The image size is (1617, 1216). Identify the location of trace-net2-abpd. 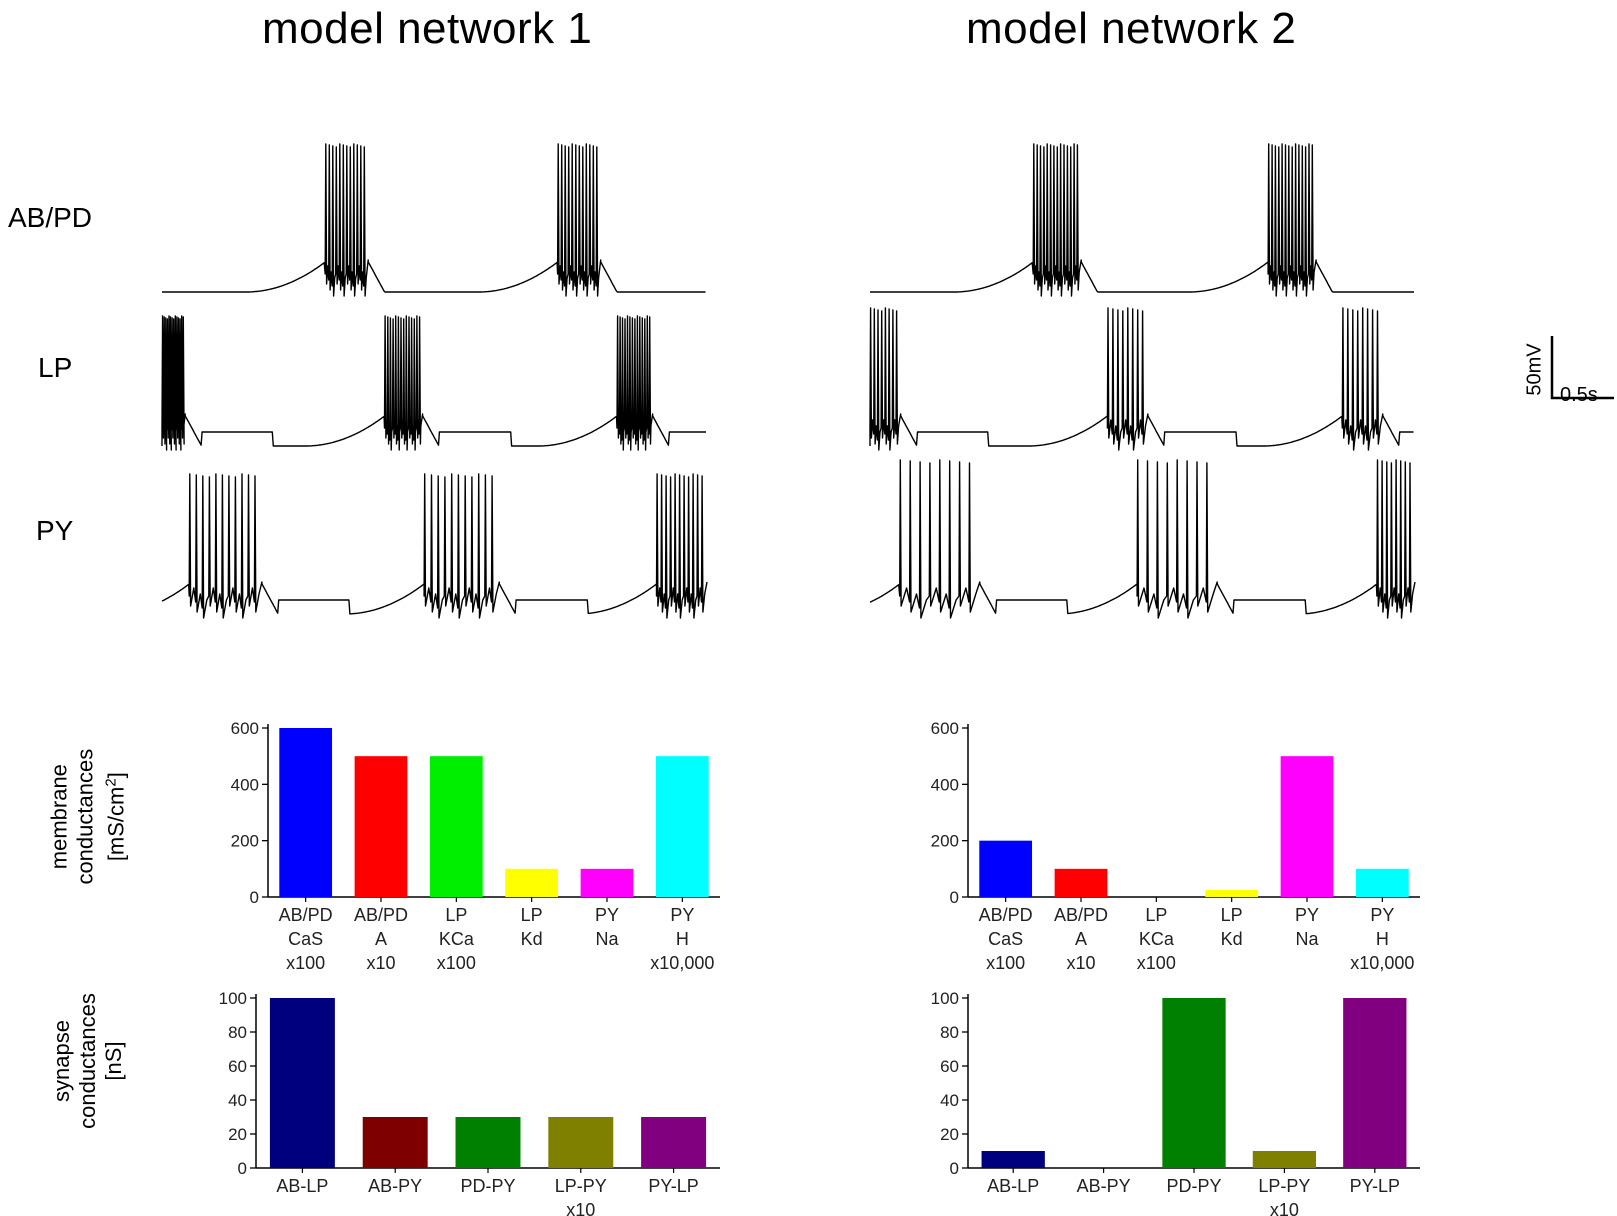
(1142, 220).